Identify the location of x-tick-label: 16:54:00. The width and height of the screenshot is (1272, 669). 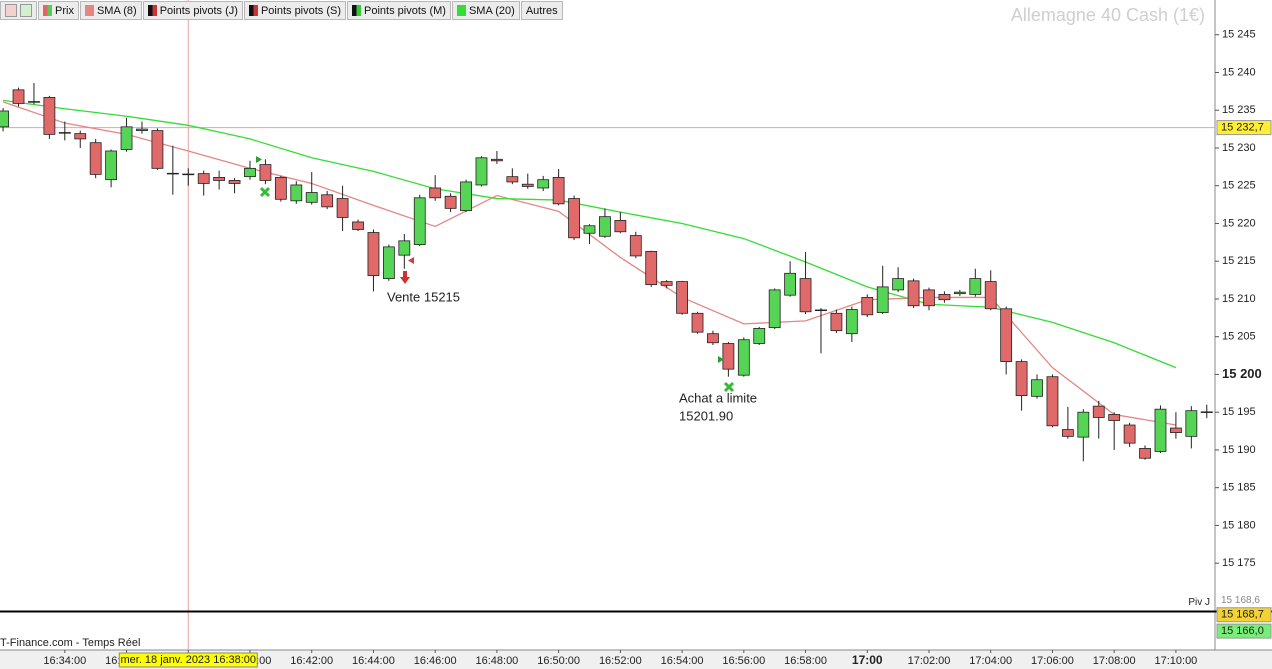
(682, 661).